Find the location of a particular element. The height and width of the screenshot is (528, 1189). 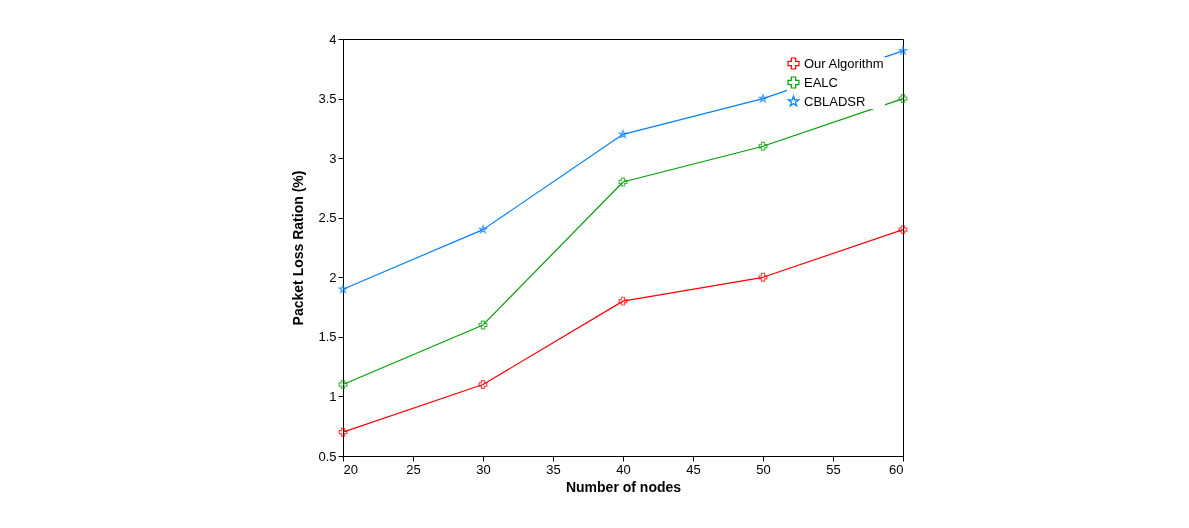

legend-label: Our Algorithm is located at coordinates (844, 63).